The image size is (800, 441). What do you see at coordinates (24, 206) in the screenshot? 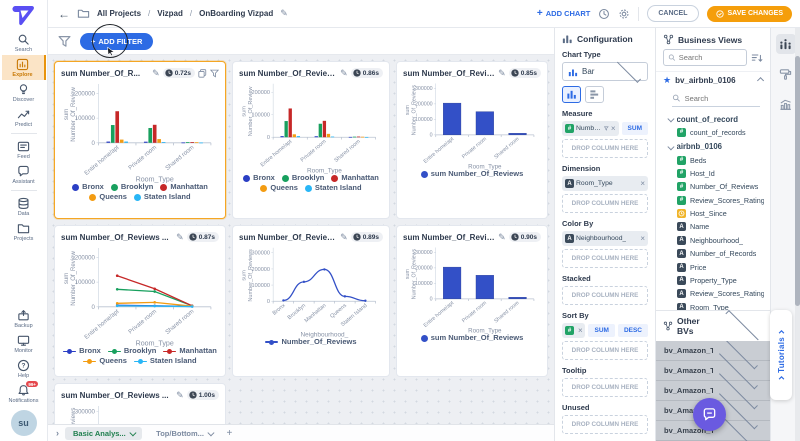
I see `sidebar-item-data: Data` at bounding box center [24, 206].